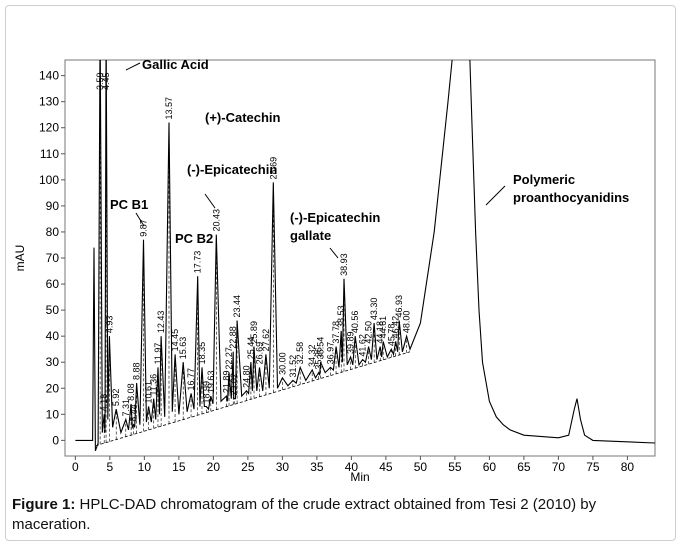  What do you see at coordinates (363, 345) in the screenshot?
I see `peak-label: 41.62` at bounding box center [363, 345].